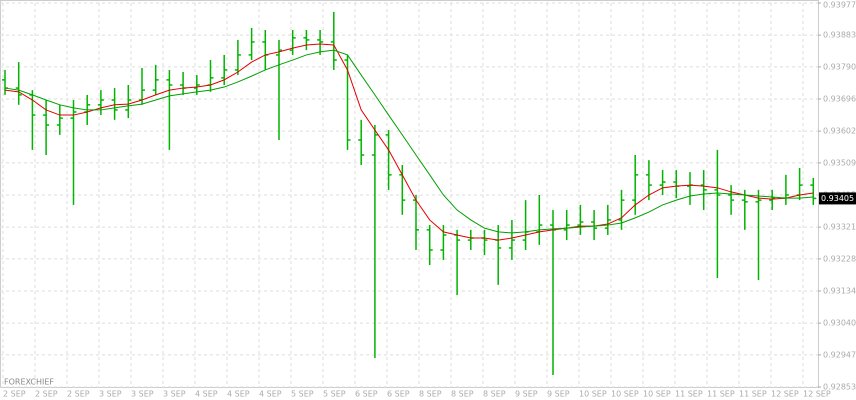 This screenshot has height=400, width=856. I want to click on y-tick-label: 0.93977, so click(839, 5).